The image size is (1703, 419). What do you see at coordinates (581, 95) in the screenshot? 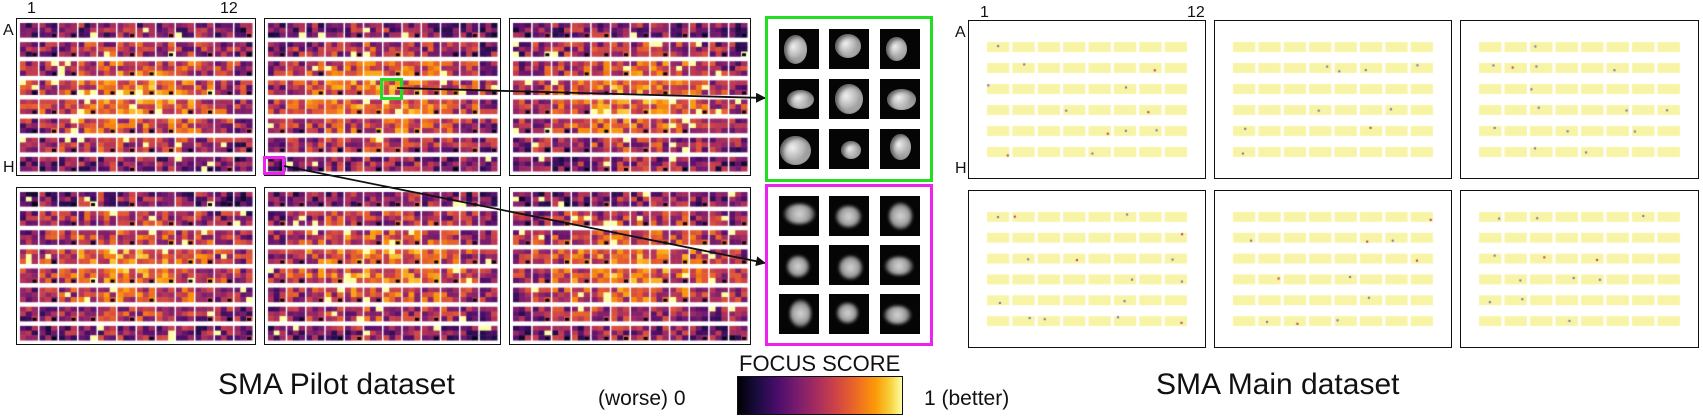
I see `arrow-to-good-panel` at bounding box center [581, 95].